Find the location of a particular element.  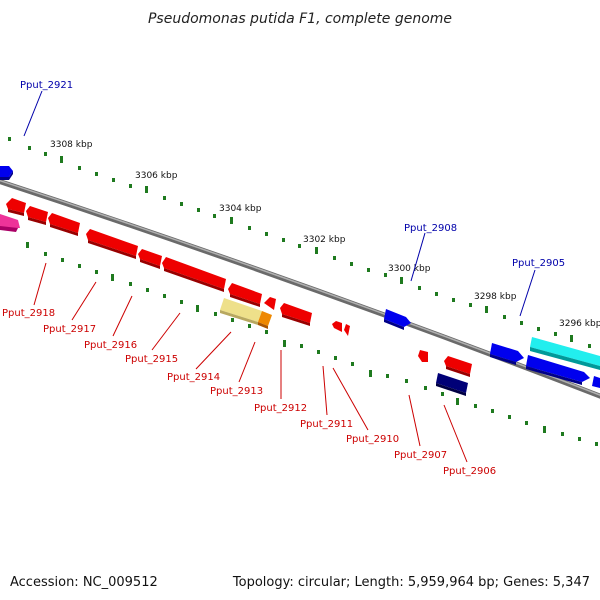

gene-pink-unlabelled is located at coordinates (10, 223).